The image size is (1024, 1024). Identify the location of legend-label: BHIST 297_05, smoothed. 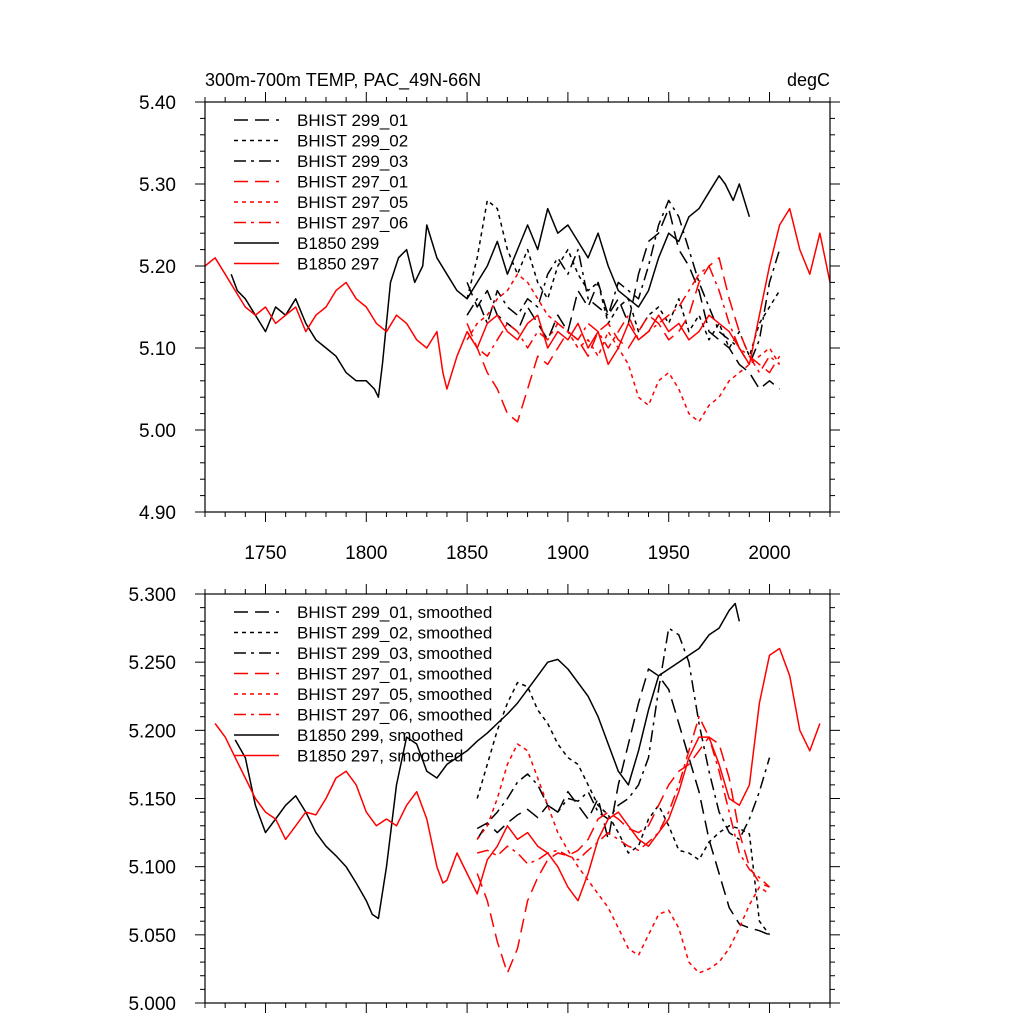
(394, 694).